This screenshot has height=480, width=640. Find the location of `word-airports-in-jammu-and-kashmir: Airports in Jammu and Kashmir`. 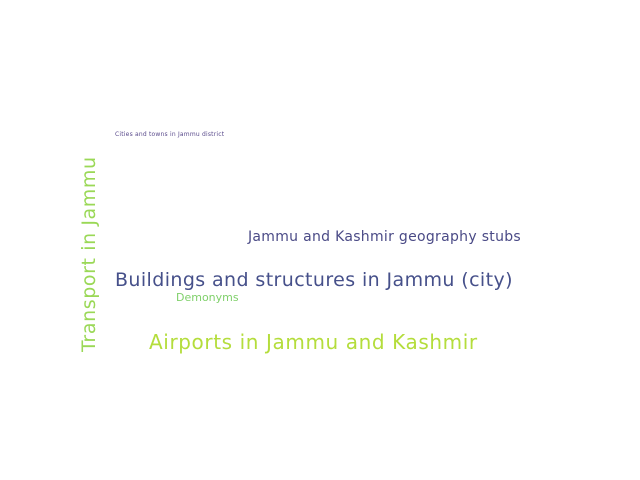

word-airports-in-jammu-and-kashmir: Airports in Jammu and Kashmir is located at coordinates (313, 342).